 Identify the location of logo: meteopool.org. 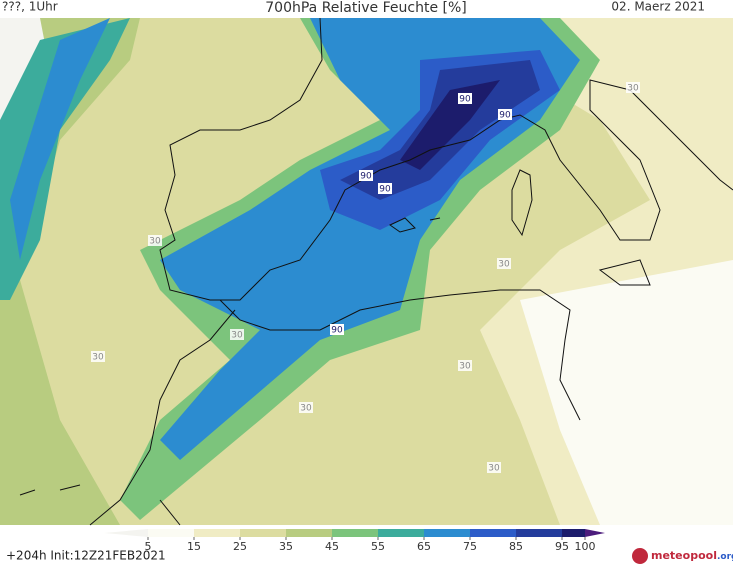
(692, 555).